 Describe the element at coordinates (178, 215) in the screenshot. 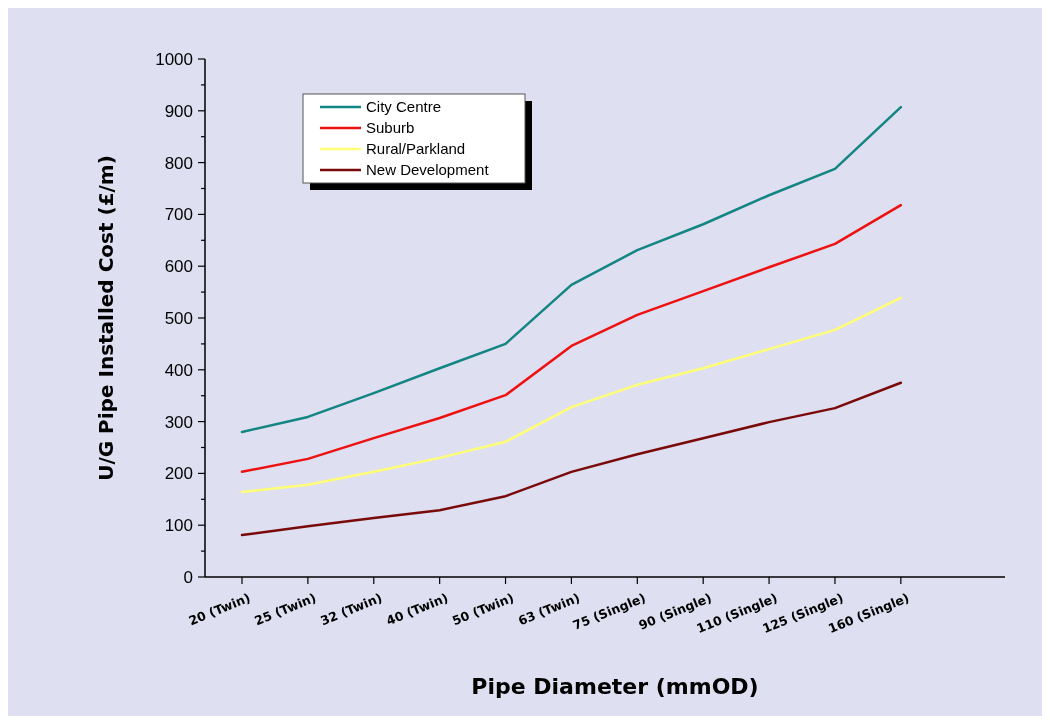

I see `y-tick-label: 700` at that location.